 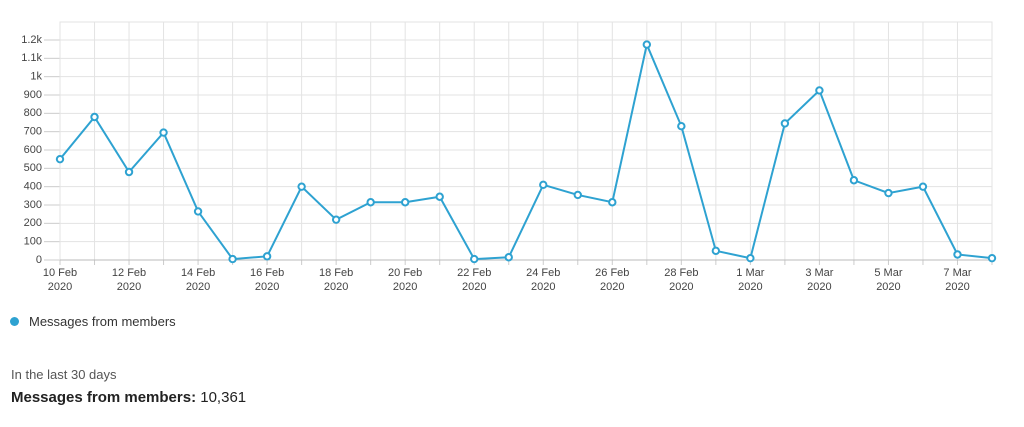 What do you see at coordinates (39, 260) in the screenshot?
I see `y-tick-label: 0` at bounding box center [39, 260].